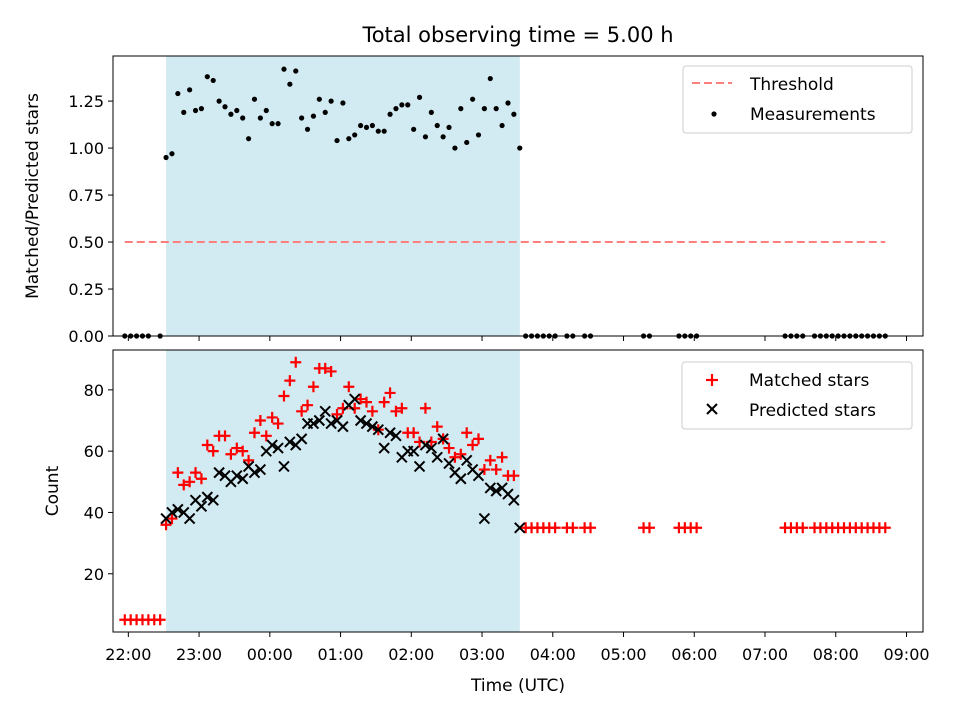  Describe the element at coordinates (712, 409) in the screenshot. I see `predicted-legend-marker` at that location.